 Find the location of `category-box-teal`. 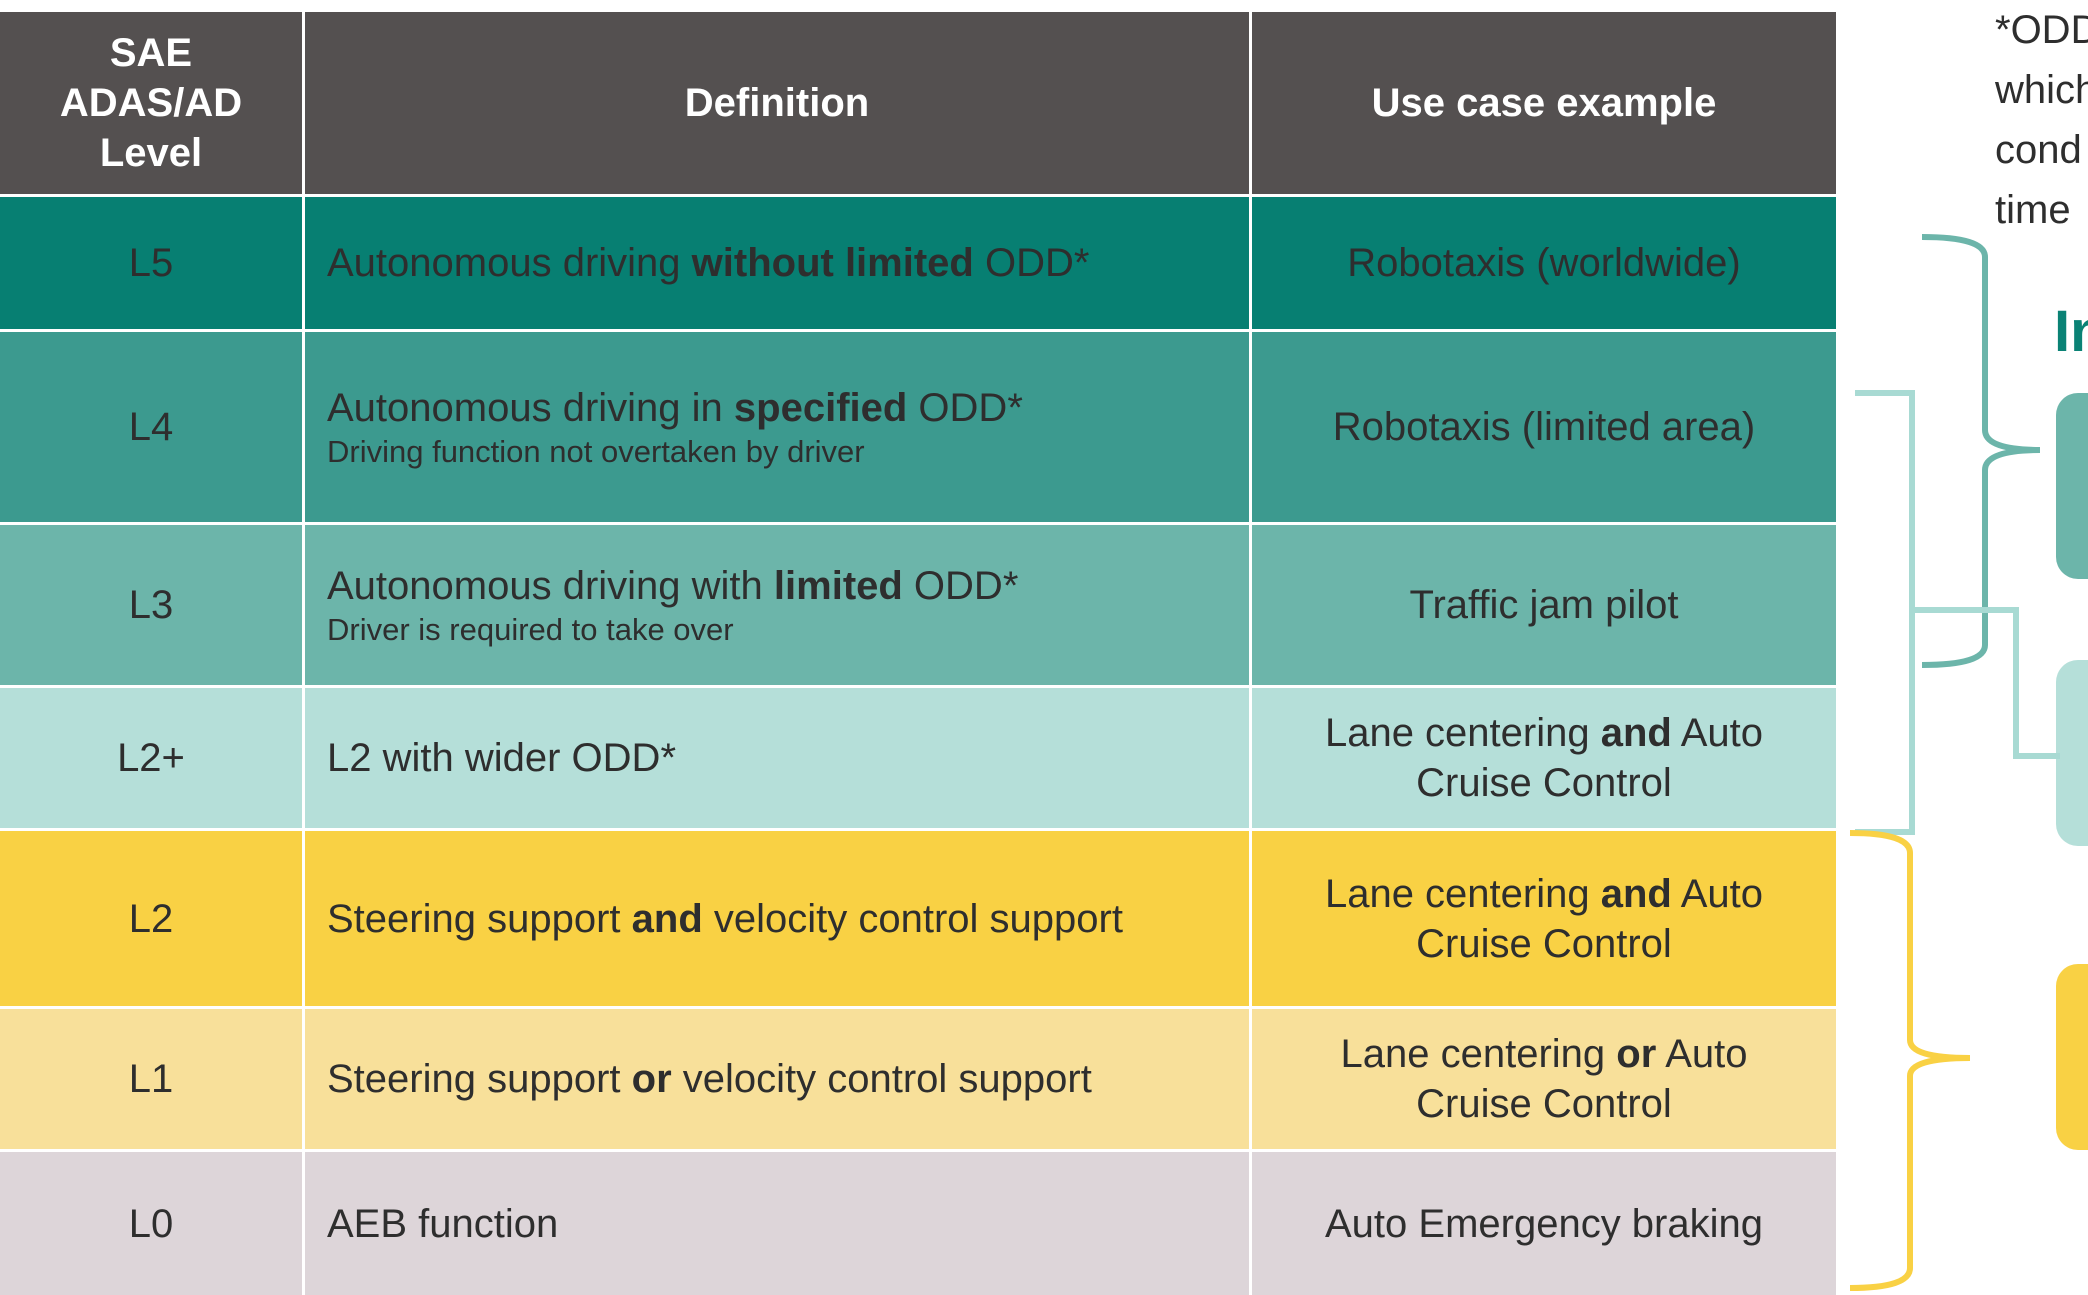

category-box-teal is located at coordinates (2072, 486).